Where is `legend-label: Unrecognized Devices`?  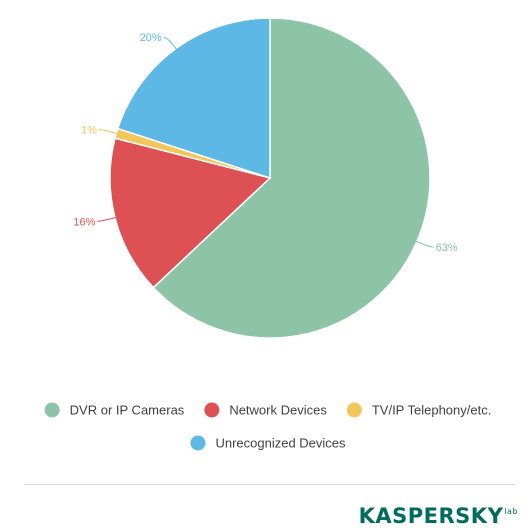
legend-label: Unrecognized Devices is located at coordinates (280, 443).